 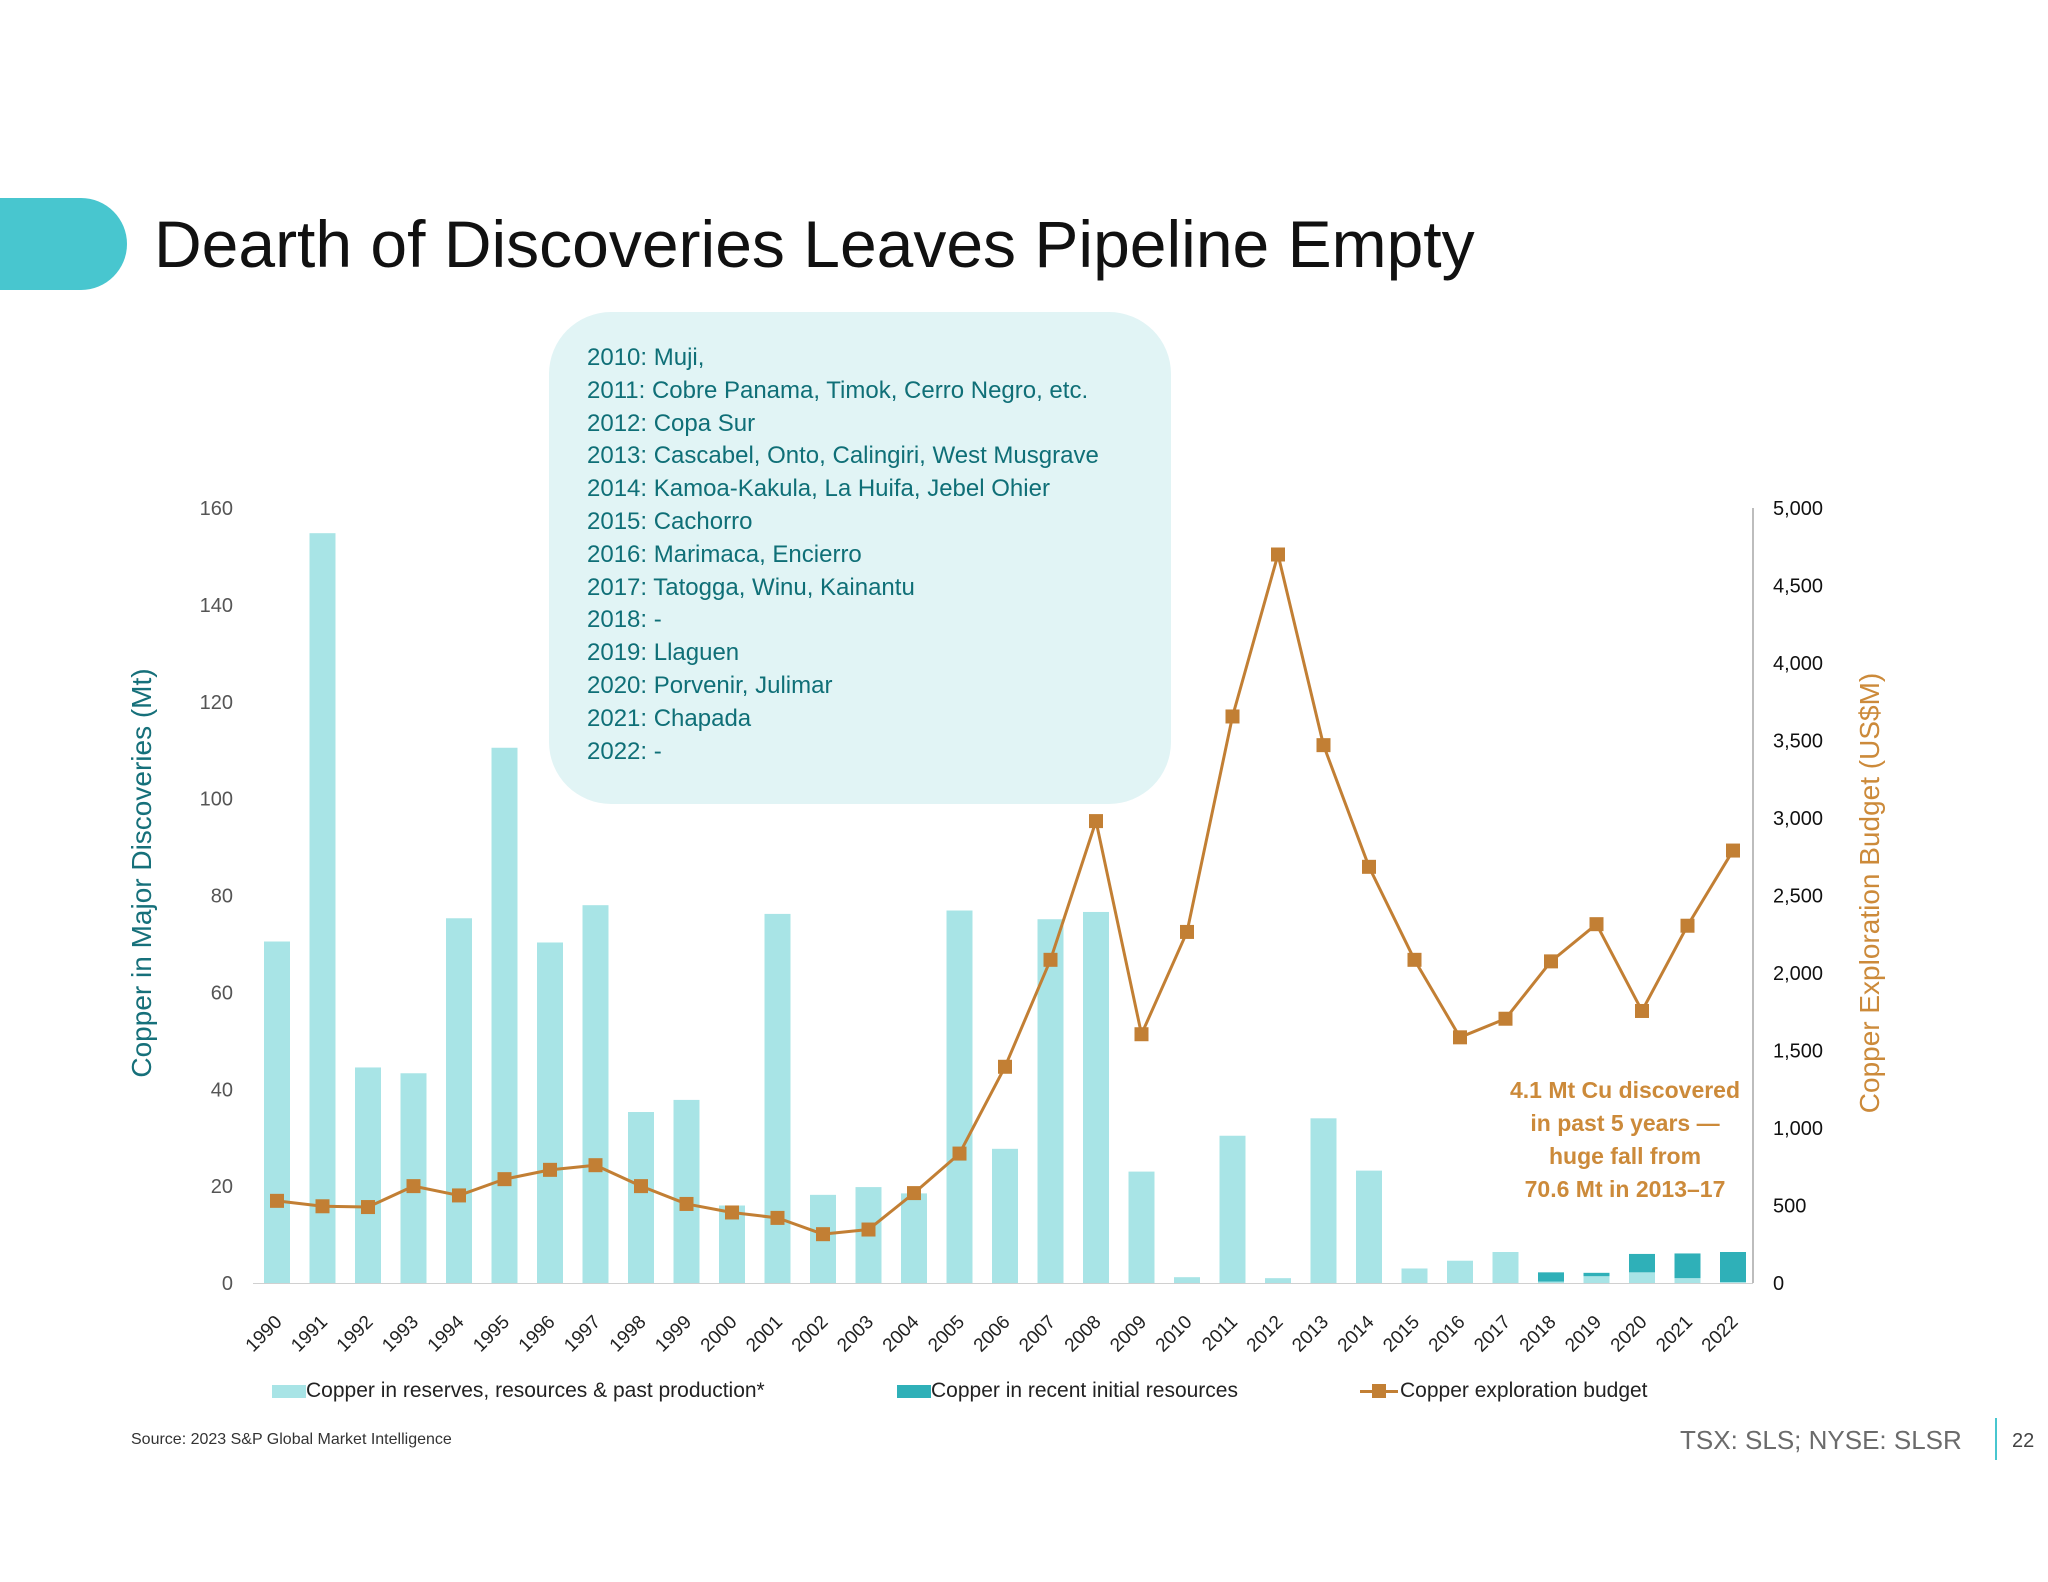 I want to click on bar-reserves-2014, so click(x=1369, y=1226).